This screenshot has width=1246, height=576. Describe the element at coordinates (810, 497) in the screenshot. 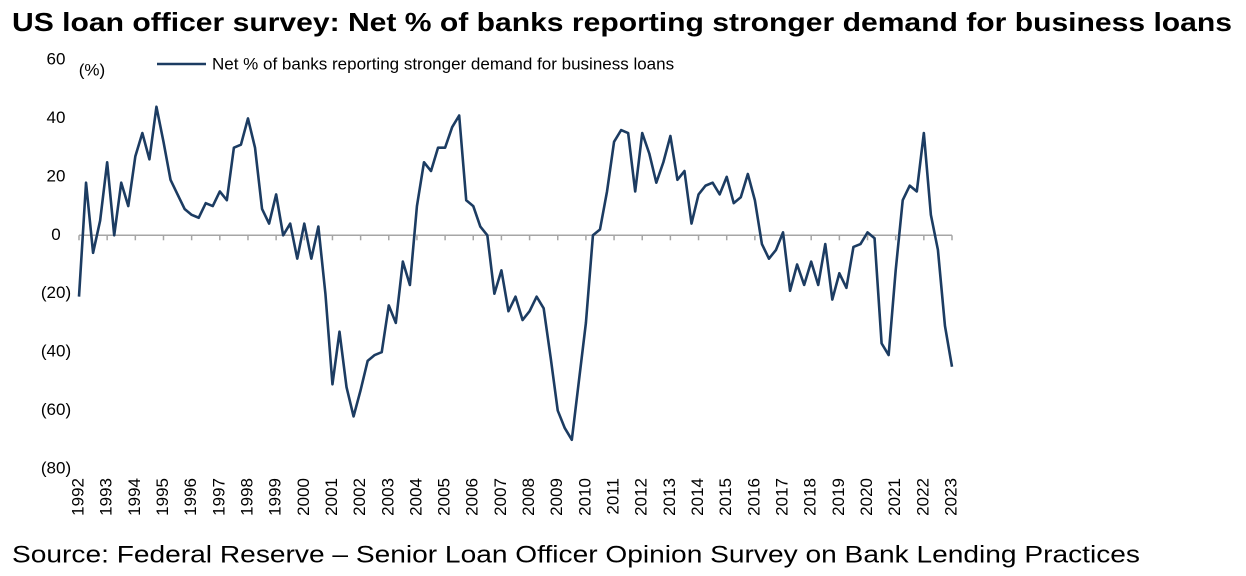

I see `x-tick-label: 2018` at that location.